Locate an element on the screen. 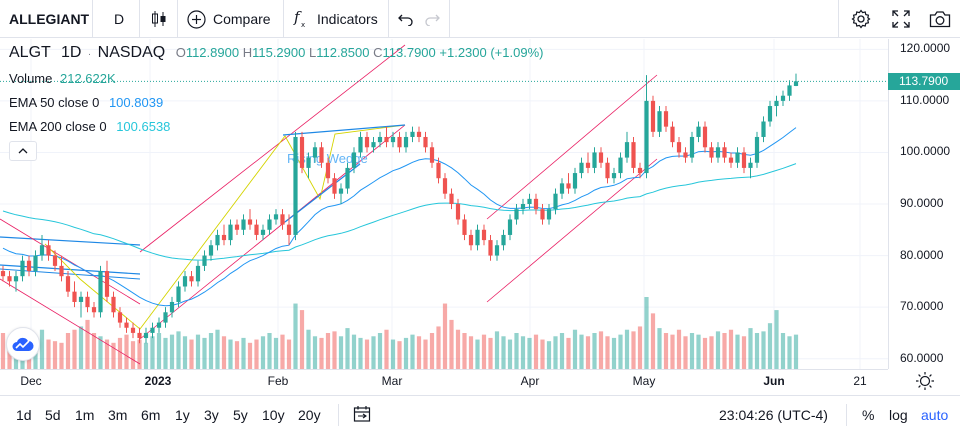  range-button-1d: 1d is located at coordinates (24, 415).